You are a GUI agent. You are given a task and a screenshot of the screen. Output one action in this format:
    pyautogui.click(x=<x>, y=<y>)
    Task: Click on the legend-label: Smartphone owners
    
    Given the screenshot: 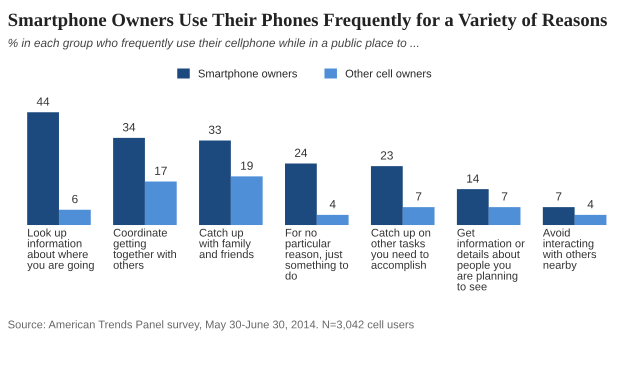 What is the action you would take?
    pyautogui.click(x=247, y=74)
    